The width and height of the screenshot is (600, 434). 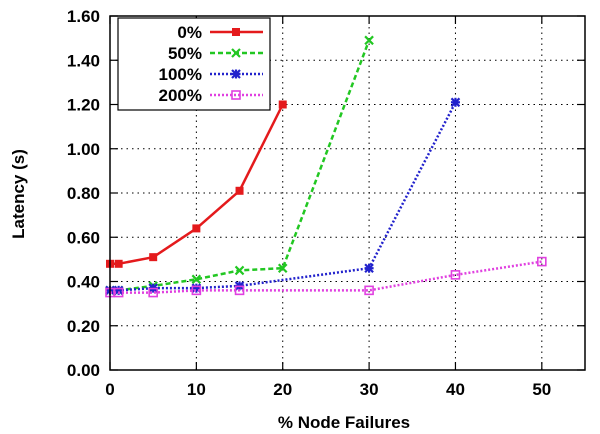 What do you see at coordinates (83, 370) in the screenshot?
I see `y-tick-label: 0.00` at bounding box center [83, 370].